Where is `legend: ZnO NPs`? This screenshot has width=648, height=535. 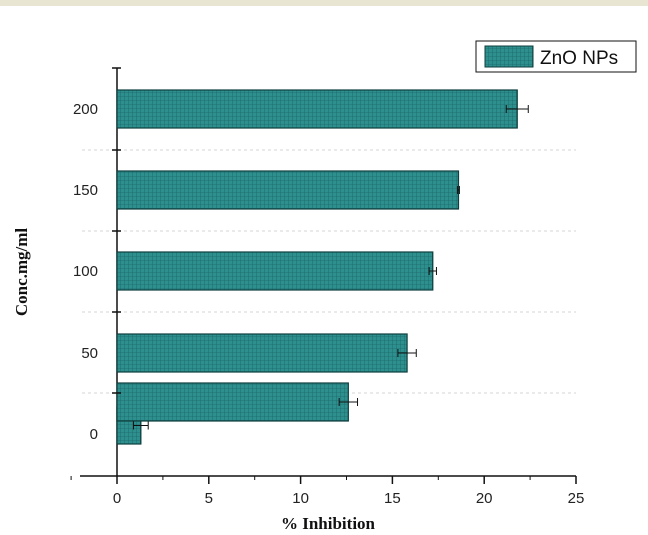 legend: ZnO NPs is located at coordinates (556, 56).